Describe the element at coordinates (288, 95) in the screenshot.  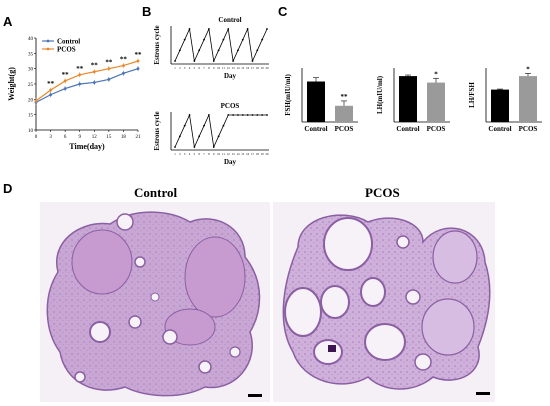
I see `fsh-y-axis-label: FSH(mIU/ml)` at that location.